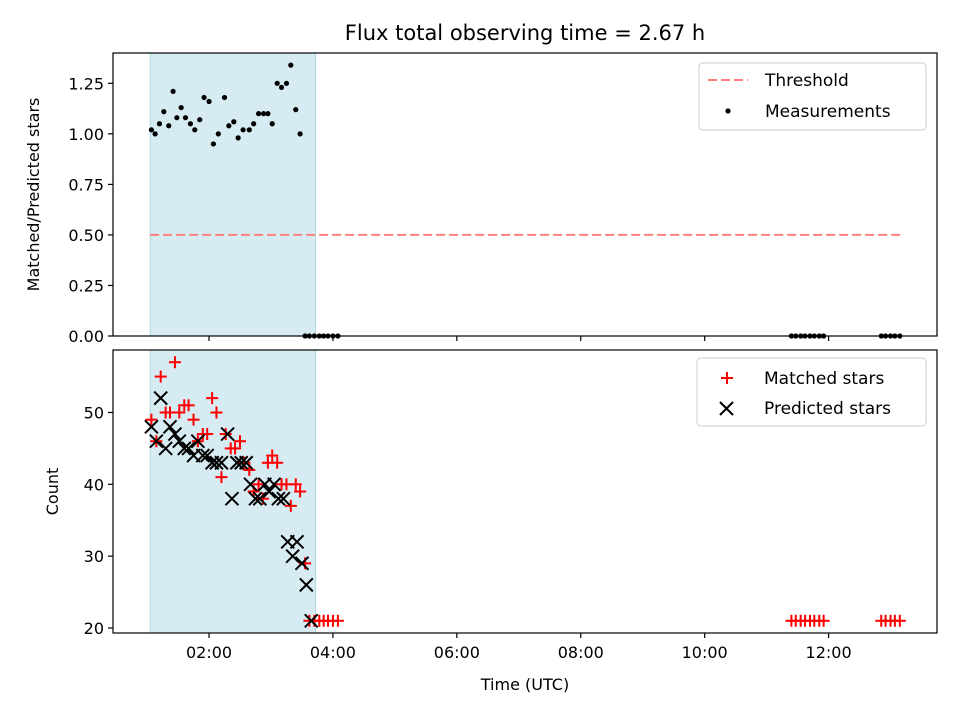  What do you see at coordinates (333, 652) in the screenshot?
I see `x-tick-label: 04:00` at bounding box center [333, 652].